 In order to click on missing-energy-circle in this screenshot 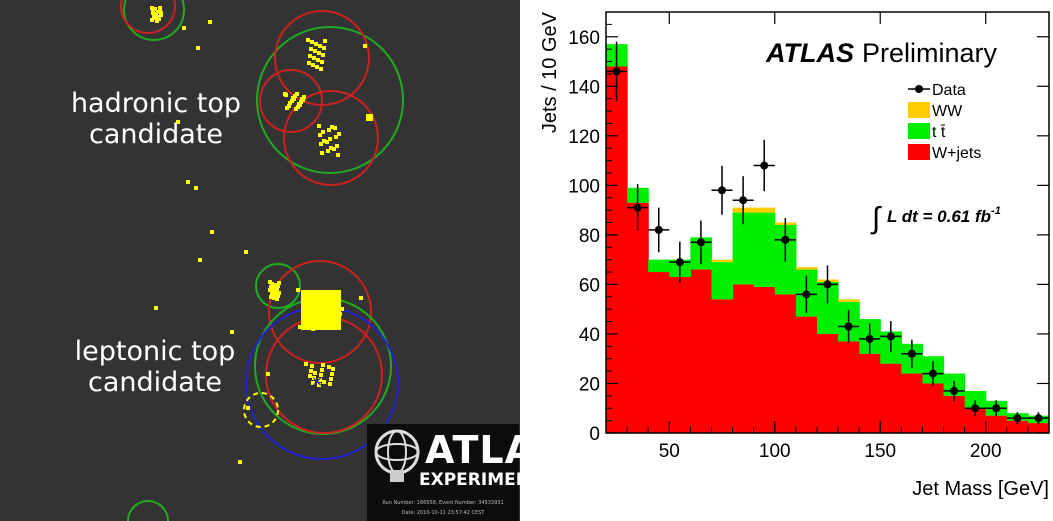, I will do `click(261, 410)`.